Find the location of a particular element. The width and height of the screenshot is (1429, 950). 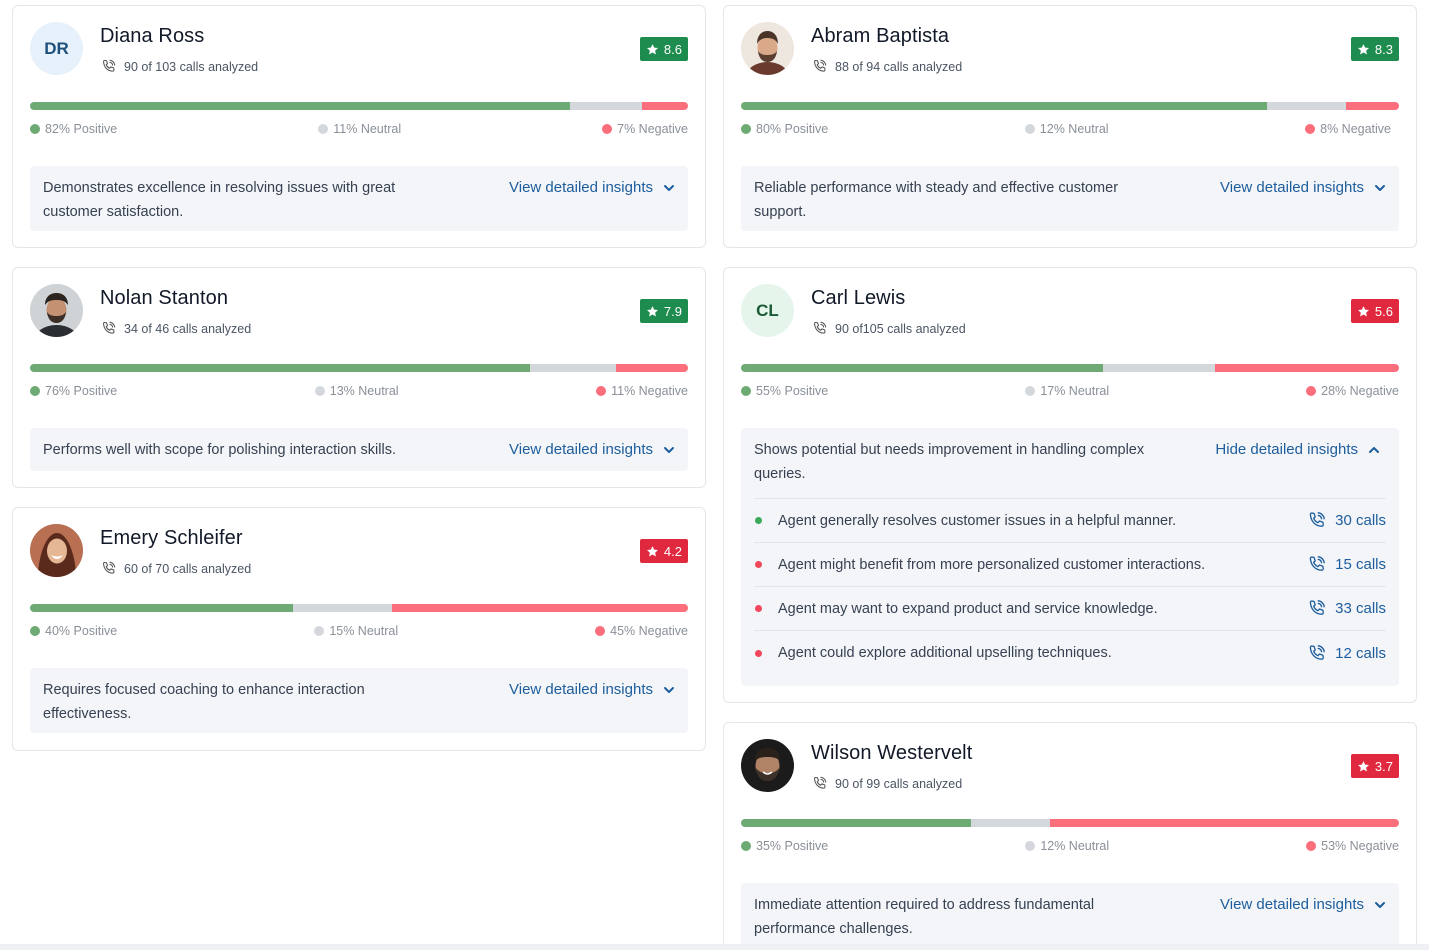

insight-calls-link: 30 calls is located at coordinates (1346, 520).